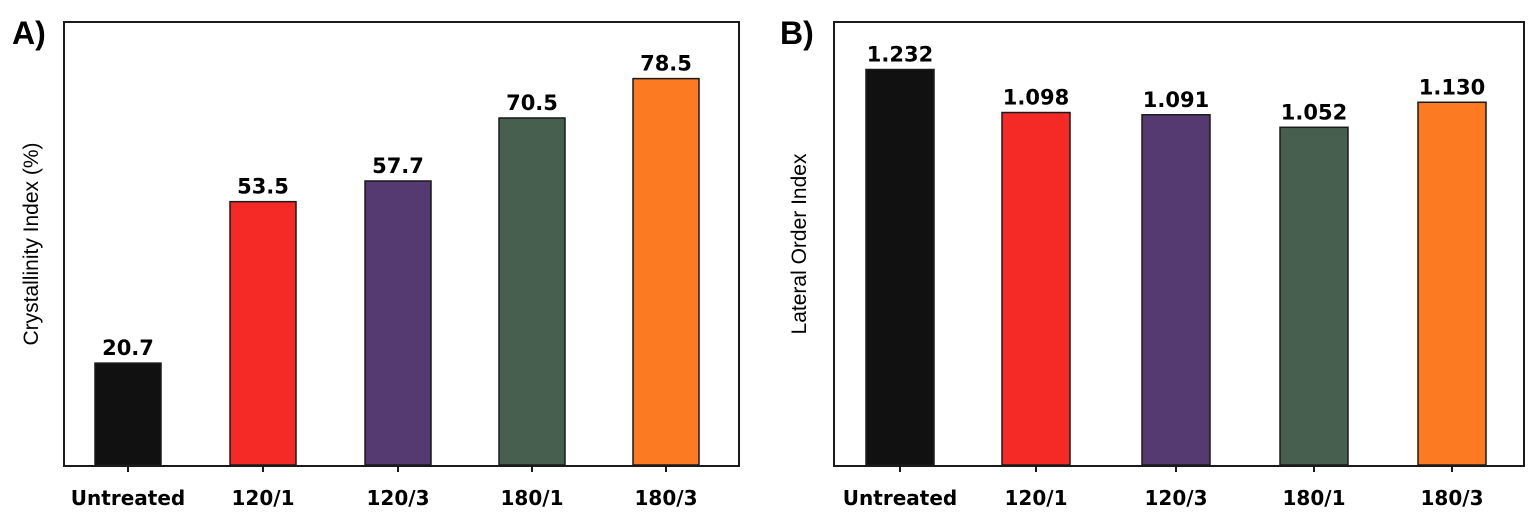  I want to click on data-label-a-4: 70.5, so click(532, 103).